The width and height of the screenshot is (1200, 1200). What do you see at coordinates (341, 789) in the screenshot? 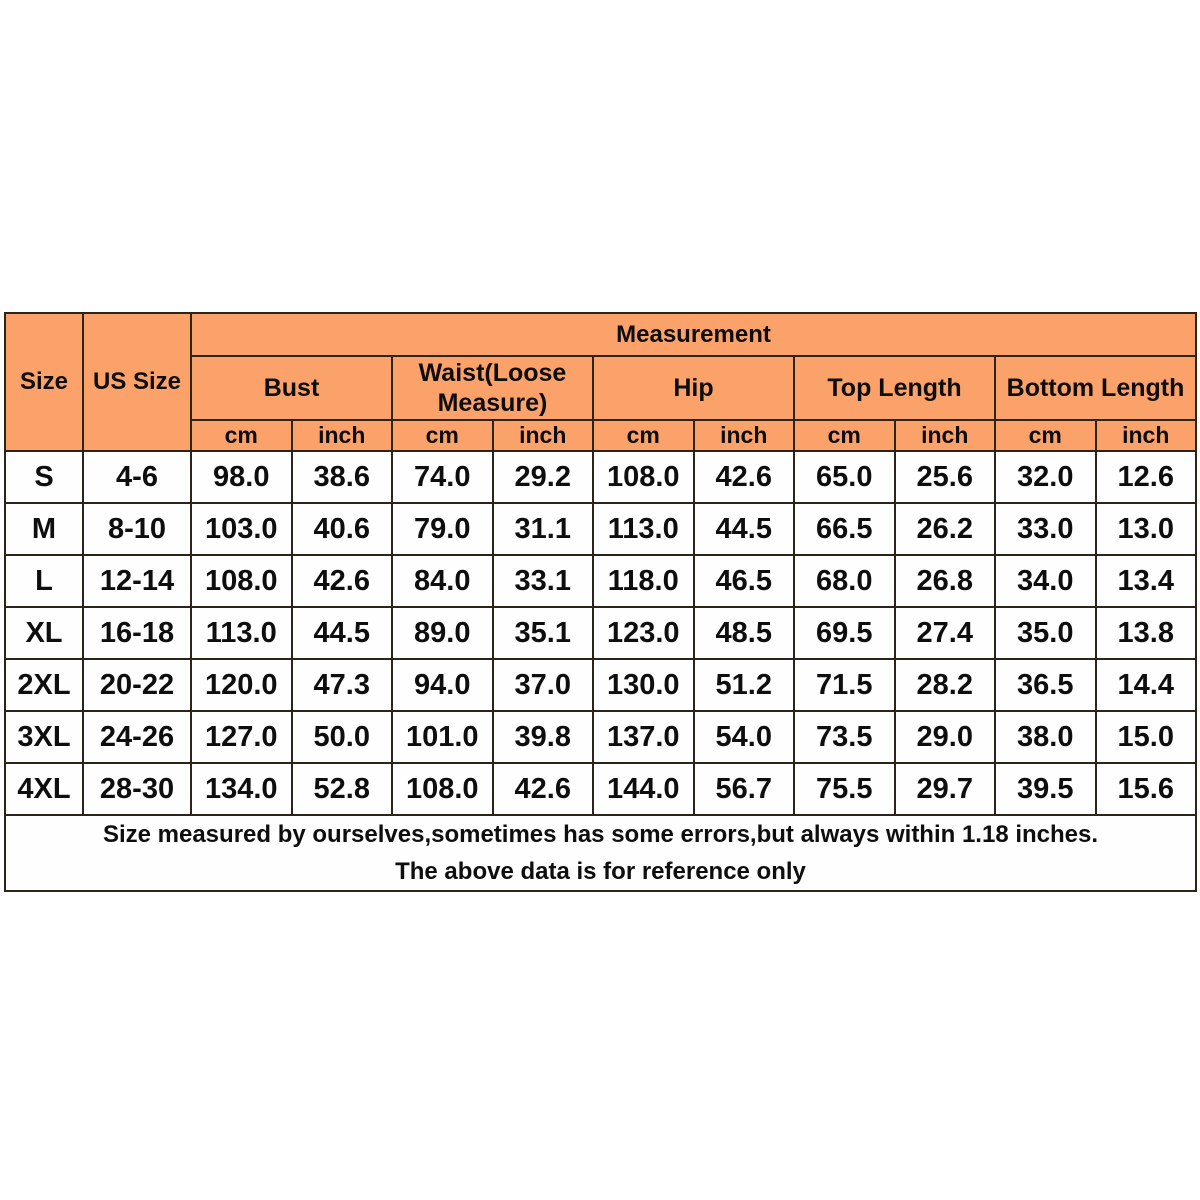
I see `bust-inch-cell: 52.8` at bounding box center [341, 789].